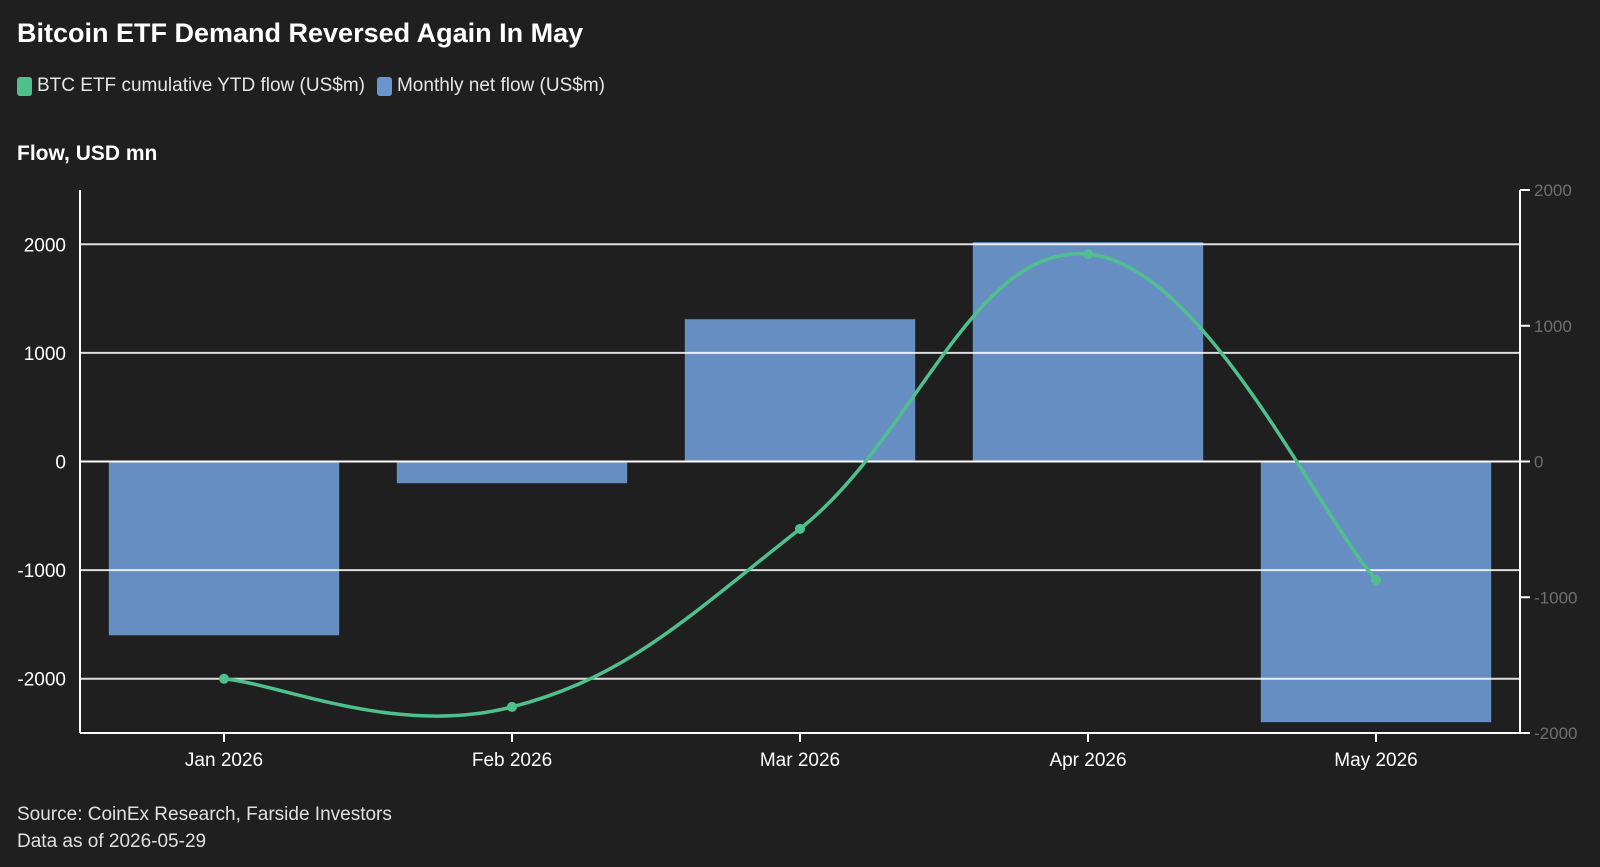 This screenshot has height=867, width=1600. What do you see at coordinates (1553, 326) in the screenshot?
I see `y2-tick-label-1000: 1000` at bounding box center [1553, 326].